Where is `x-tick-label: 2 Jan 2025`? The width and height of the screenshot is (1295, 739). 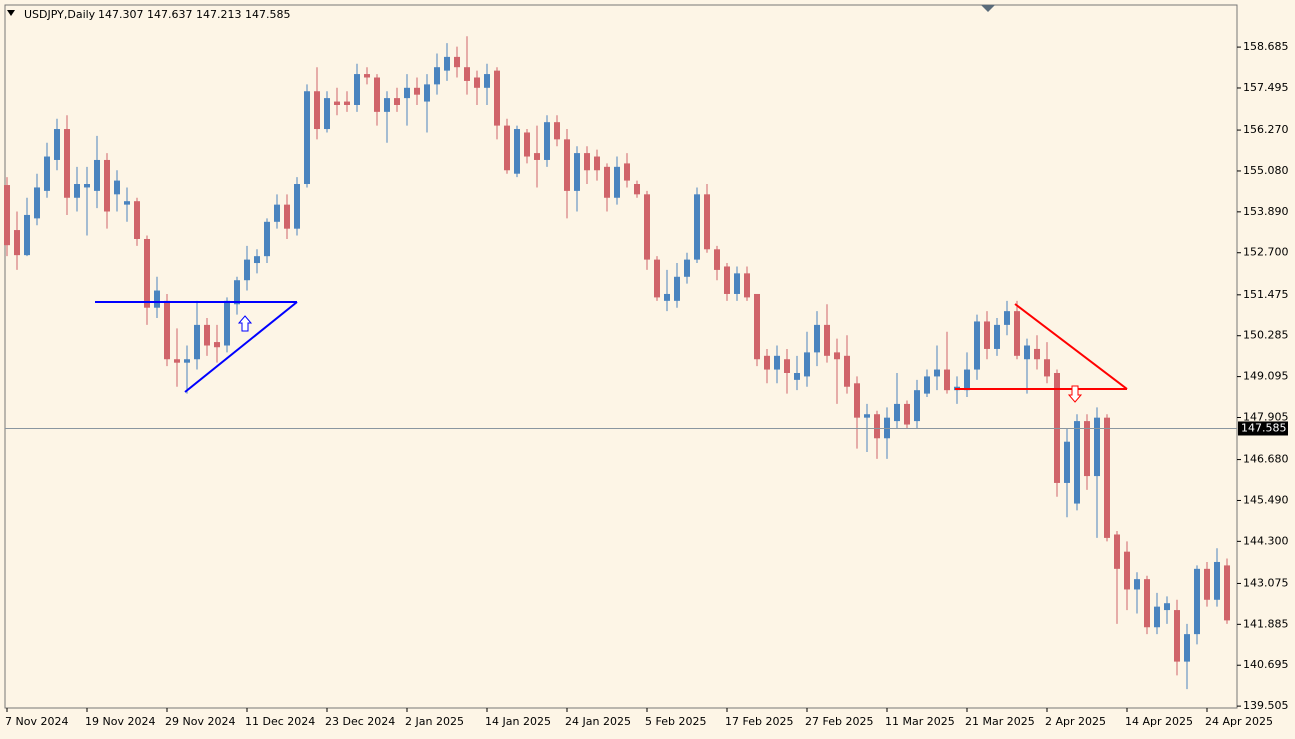 x-tick-label: 2 Jan 2025 is located at coordinates (434, 721).